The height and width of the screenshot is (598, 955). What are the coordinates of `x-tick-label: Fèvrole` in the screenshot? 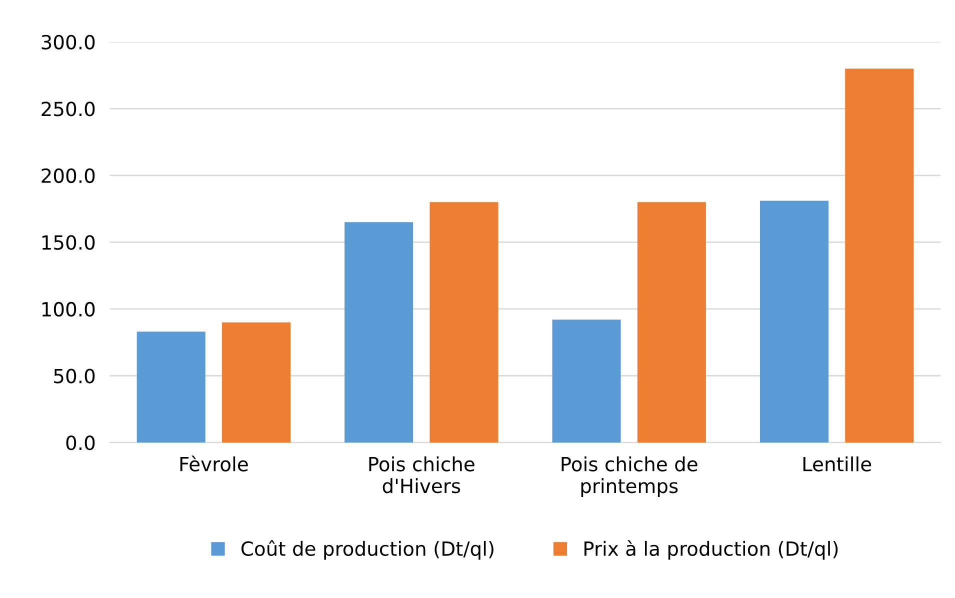 It's located at (214, 464).